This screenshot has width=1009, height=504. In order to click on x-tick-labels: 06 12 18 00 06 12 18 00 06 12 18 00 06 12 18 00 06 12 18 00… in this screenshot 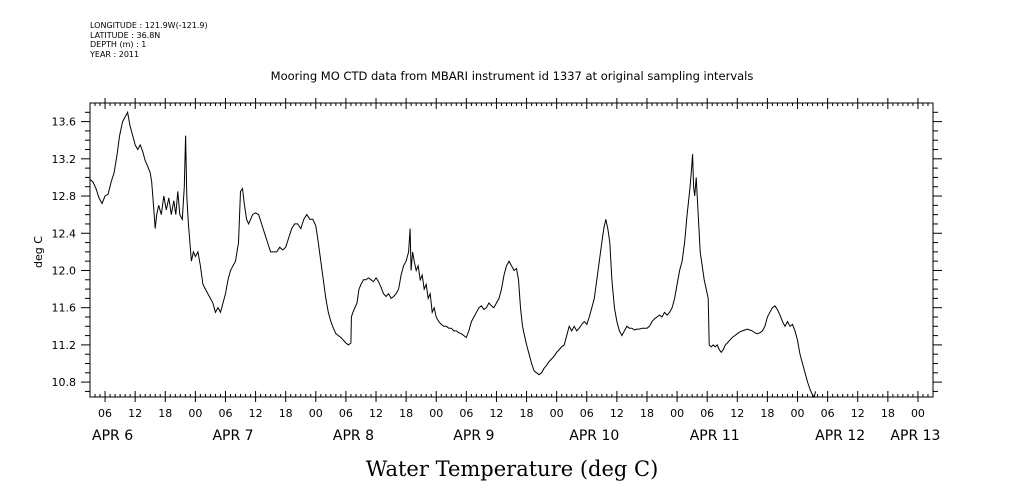, I will do `click(511, 413)`.